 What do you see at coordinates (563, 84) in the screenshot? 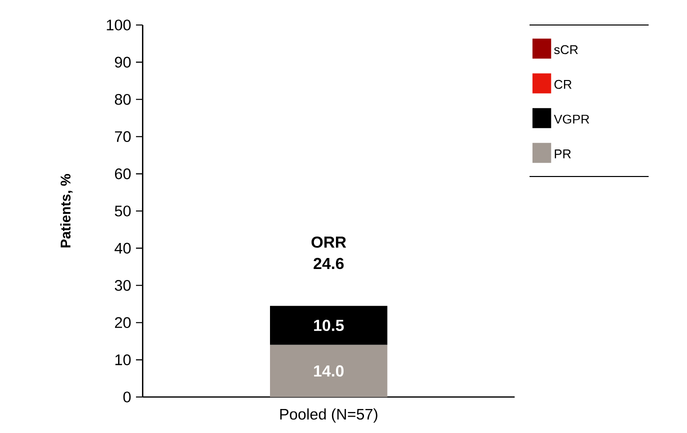
I see `legend-label: CR` at bounding box center [563, 84].